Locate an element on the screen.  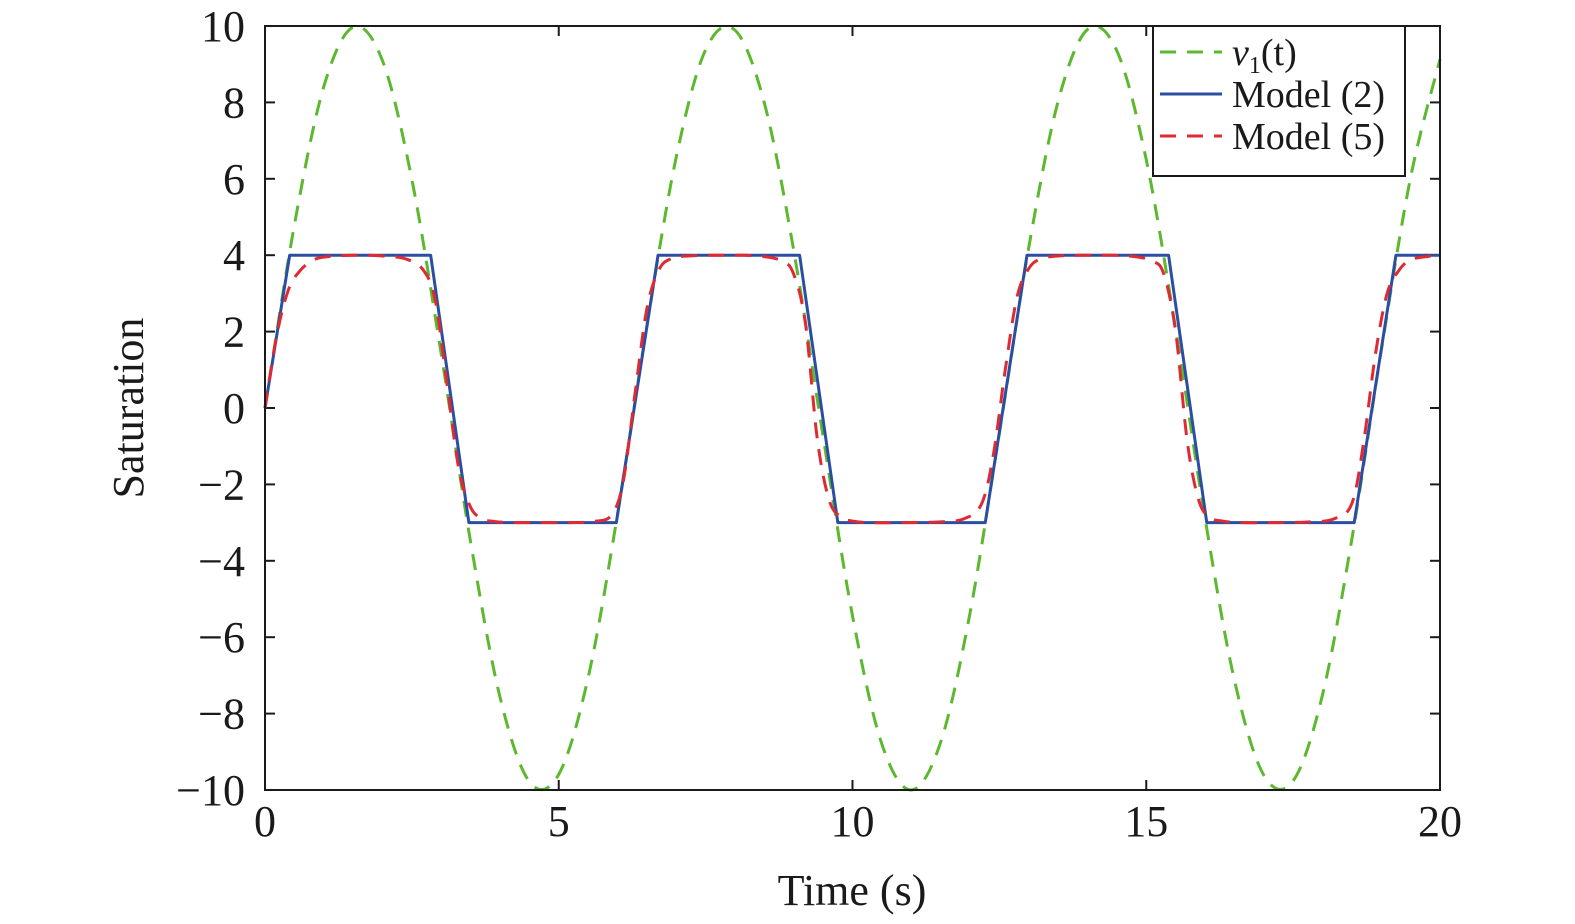
y-tick-label: 8 is located at coordinates (234, 102).